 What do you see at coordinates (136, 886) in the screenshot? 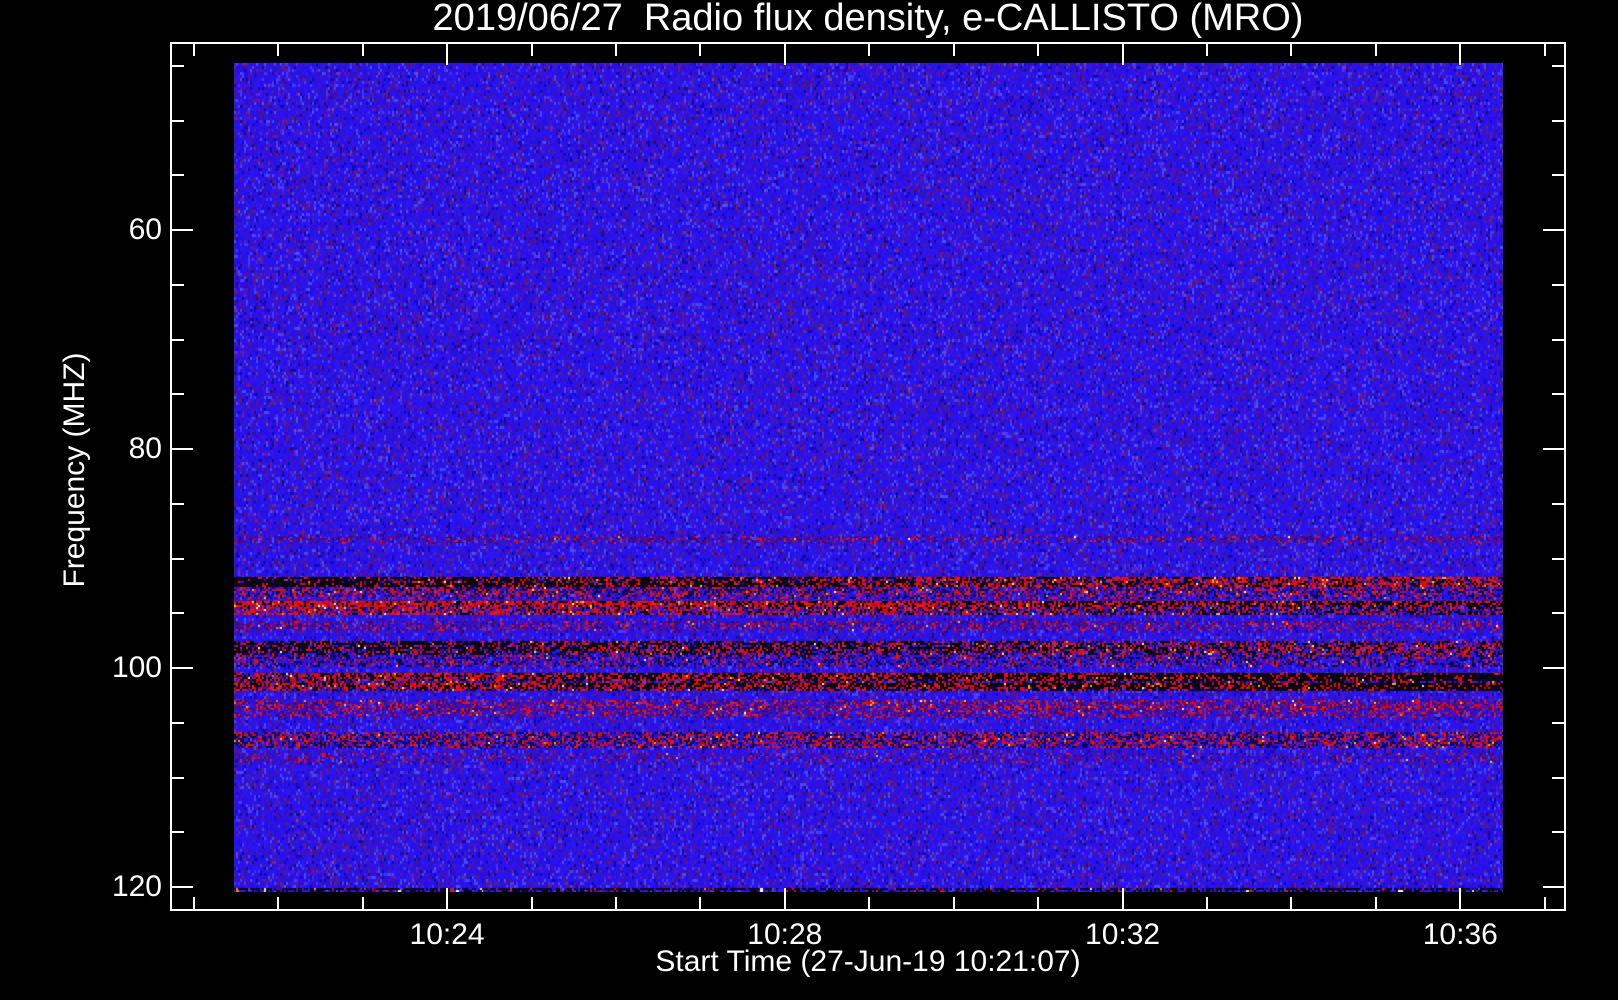
I see `y-tick-label: 120` at bounding box center [136, 886].